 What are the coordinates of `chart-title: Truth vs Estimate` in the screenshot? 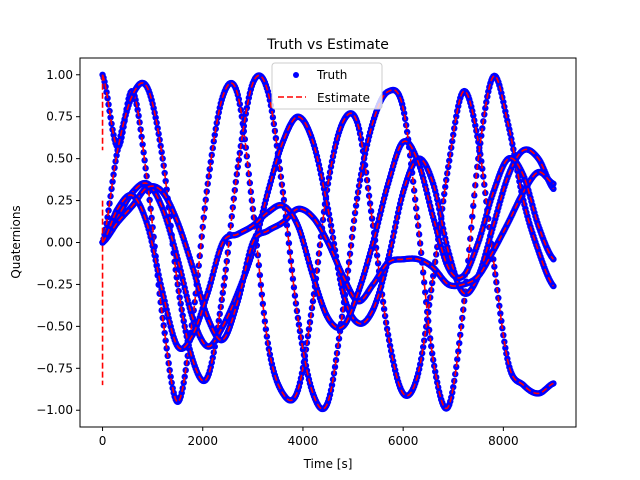 It's located at (327, 45).